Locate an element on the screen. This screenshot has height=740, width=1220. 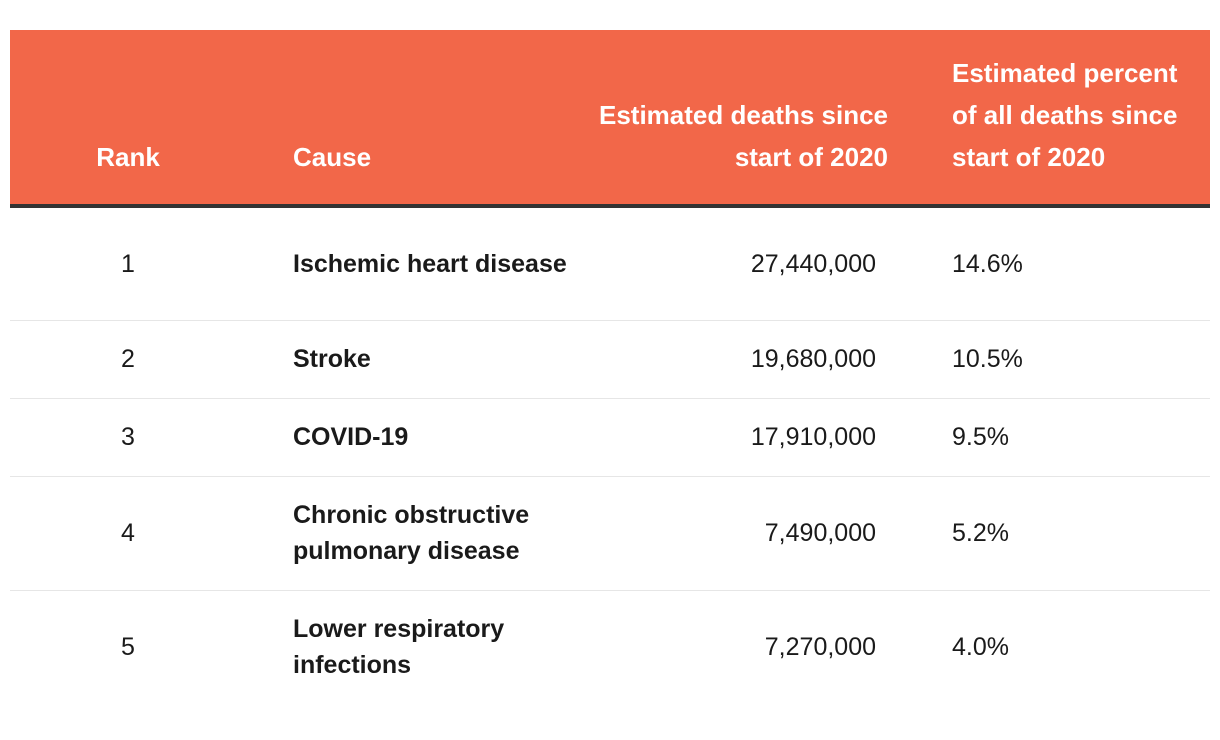
percent-cell: 14.6% is located at coordinates (987, 263).